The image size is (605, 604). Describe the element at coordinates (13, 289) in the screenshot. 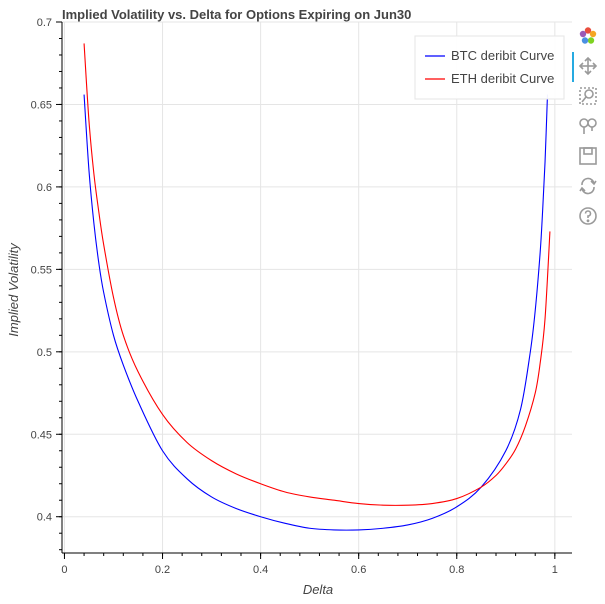

I see `y-axis-label: Implied Volatility` at that location.